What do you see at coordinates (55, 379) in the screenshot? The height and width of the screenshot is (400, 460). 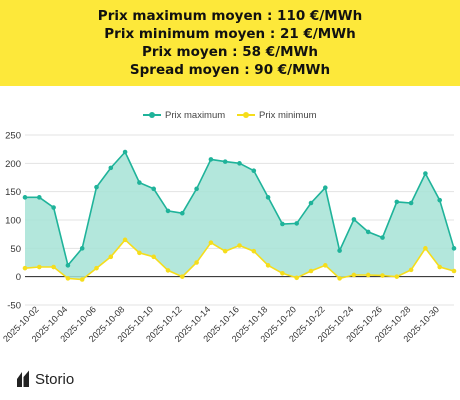 I see `brand-name: Storio` at bounding box center [55, 379].